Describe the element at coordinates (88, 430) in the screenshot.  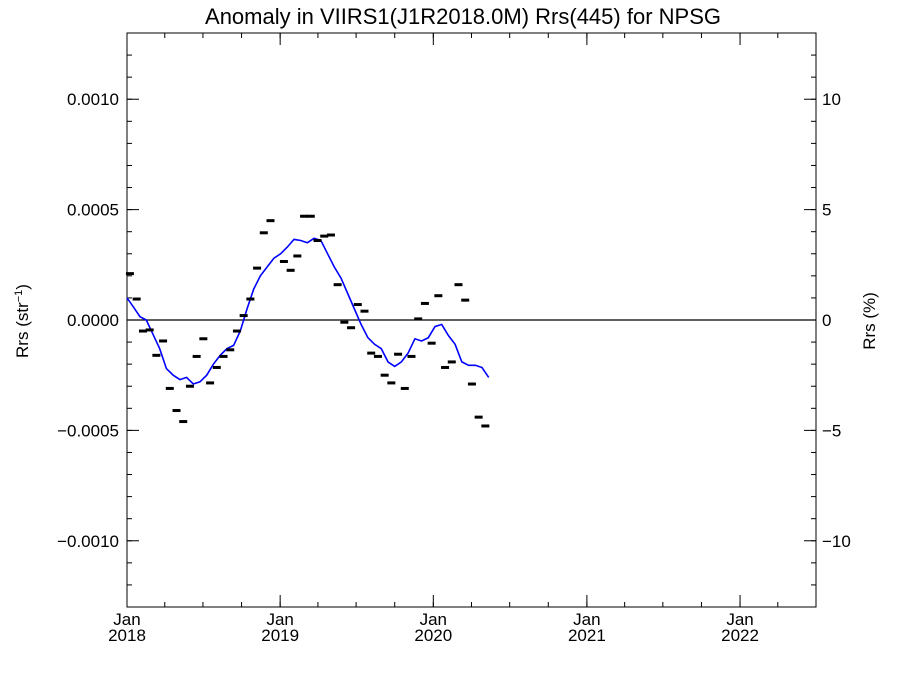
I see `y-left-tick-label: −0.0005` at that location.